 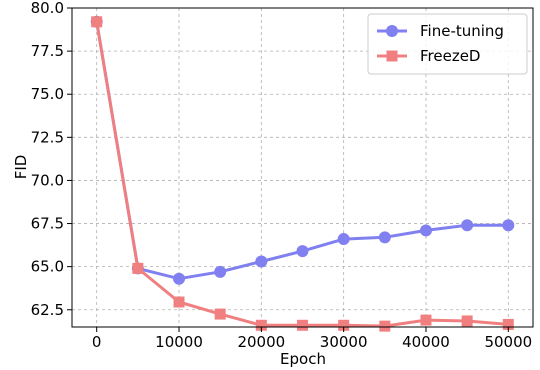 I want to click on legend-marker-fine-tuning, so click(x=392, y=31).